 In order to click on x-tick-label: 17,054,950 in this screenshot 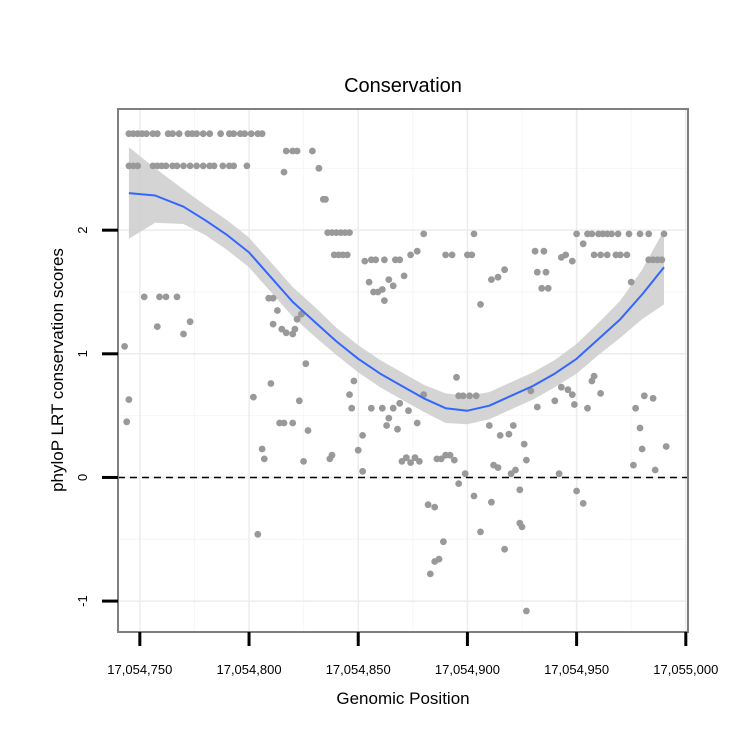, I will do `click(576, 669)`.